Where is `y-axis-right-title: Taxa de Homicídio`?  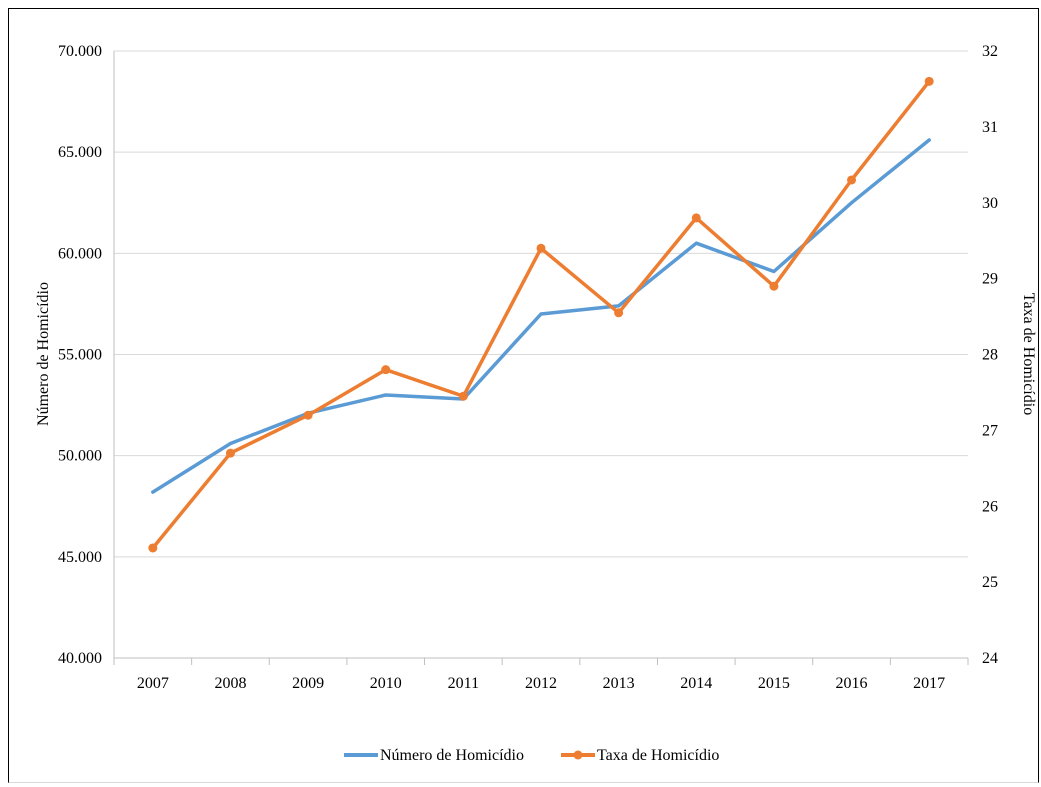 y-axis-right-title: Taxa de Homicídio is located at coordinates (1028, 354).